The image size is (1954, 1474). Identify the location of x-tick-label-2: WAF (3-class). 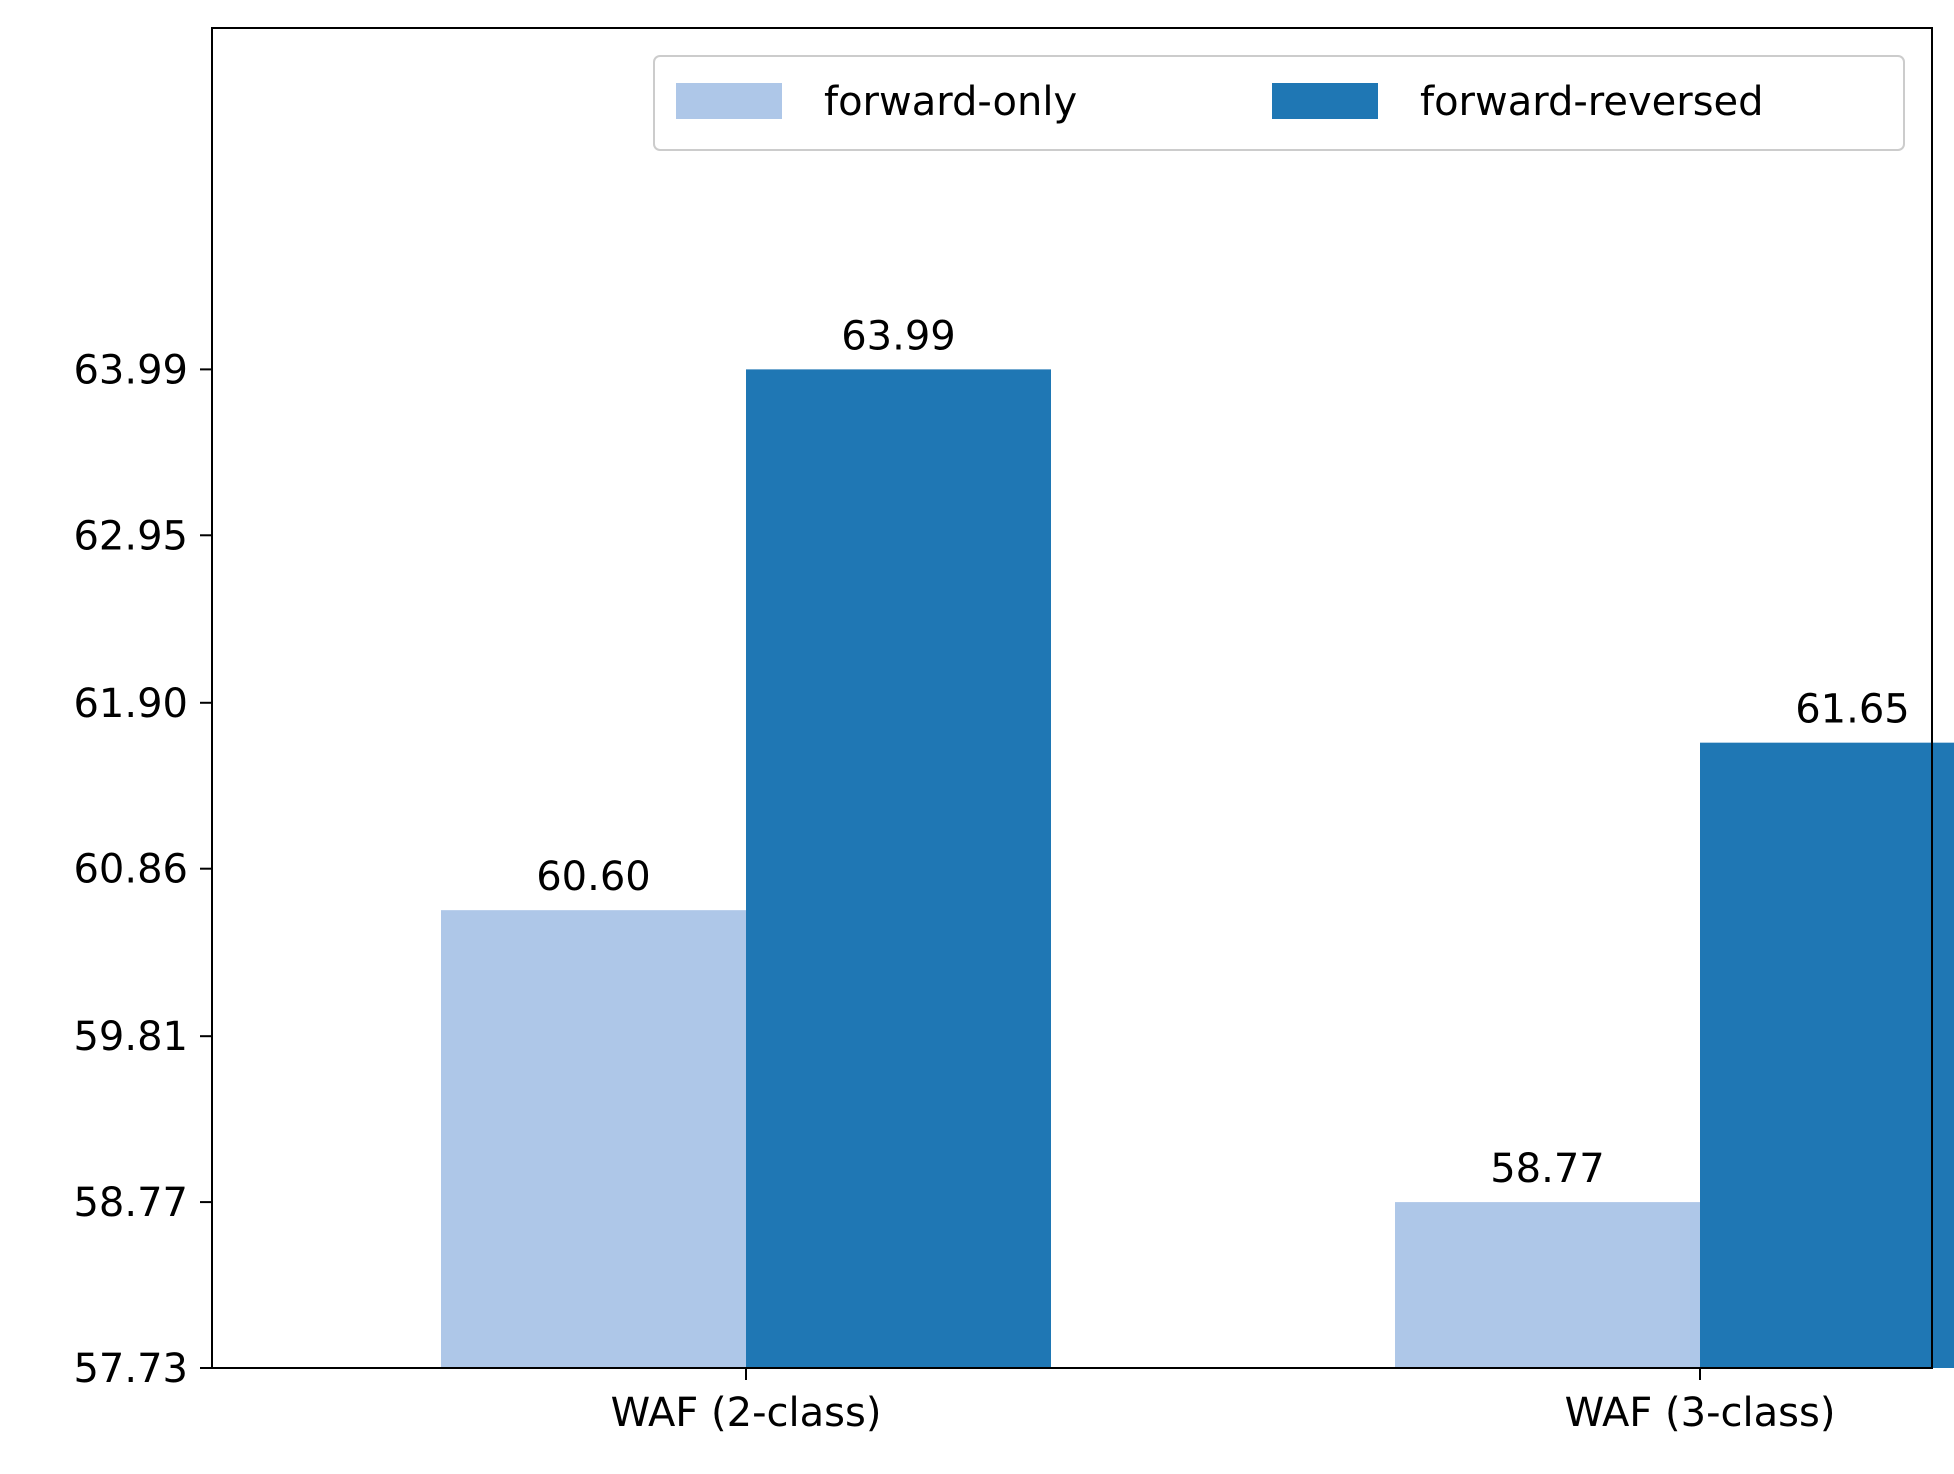
(1700, 1413).